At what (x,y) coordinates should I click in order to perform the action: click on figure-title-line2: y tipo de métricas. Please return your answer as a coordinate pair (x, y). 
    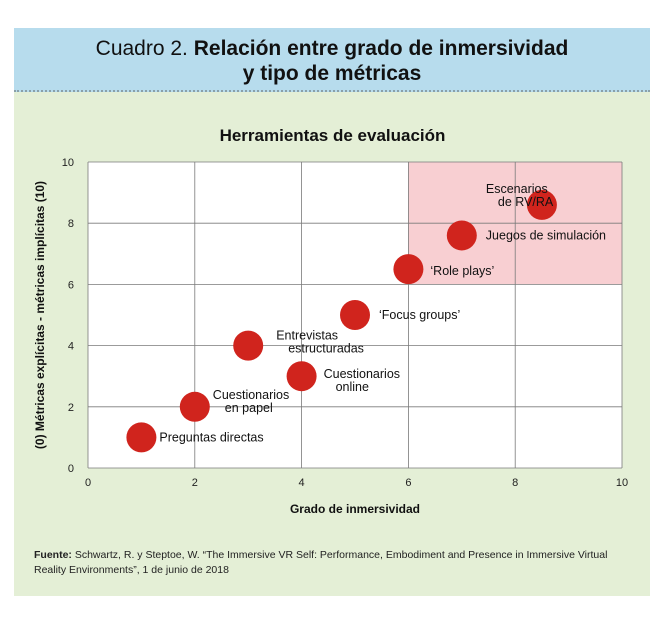
    Looking at the image, I should click on (332, 73).